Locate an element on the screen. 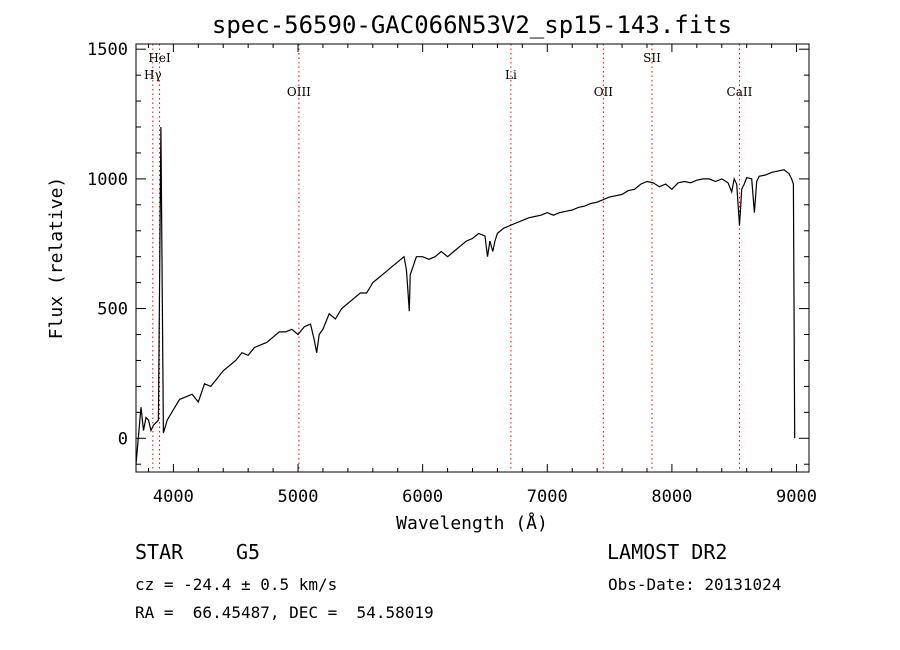 Image resolution: width=900 pixels, height=650 pixels. x-tick-label: 9000 is located at coordinates (796, 497).